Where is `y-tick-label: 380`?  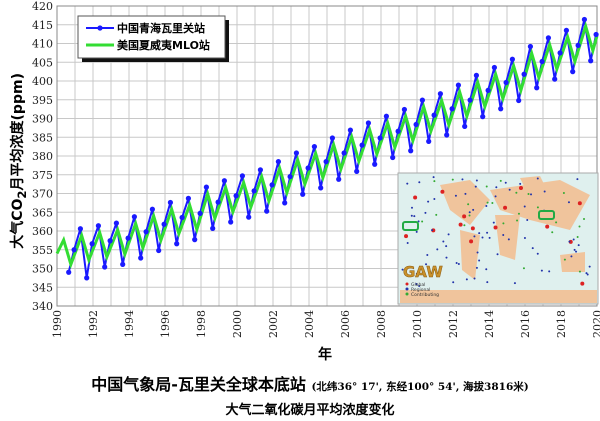
y-tick-label: 380 is located at coordinates (42, 156).